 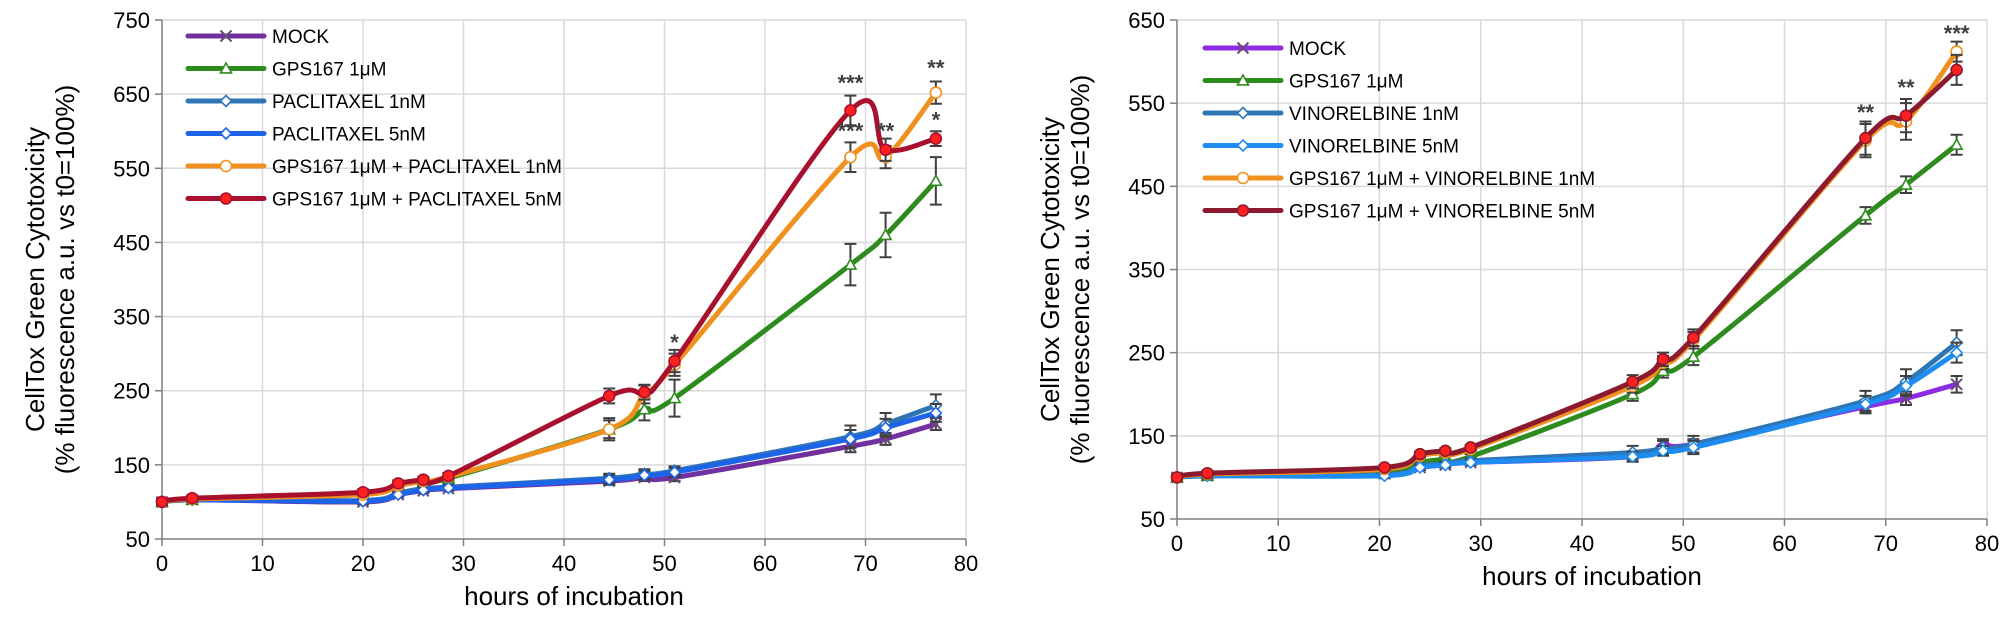 I want to click on legend-entry-label: PACLITAXEL 5nM, so click(x=349, y=135).